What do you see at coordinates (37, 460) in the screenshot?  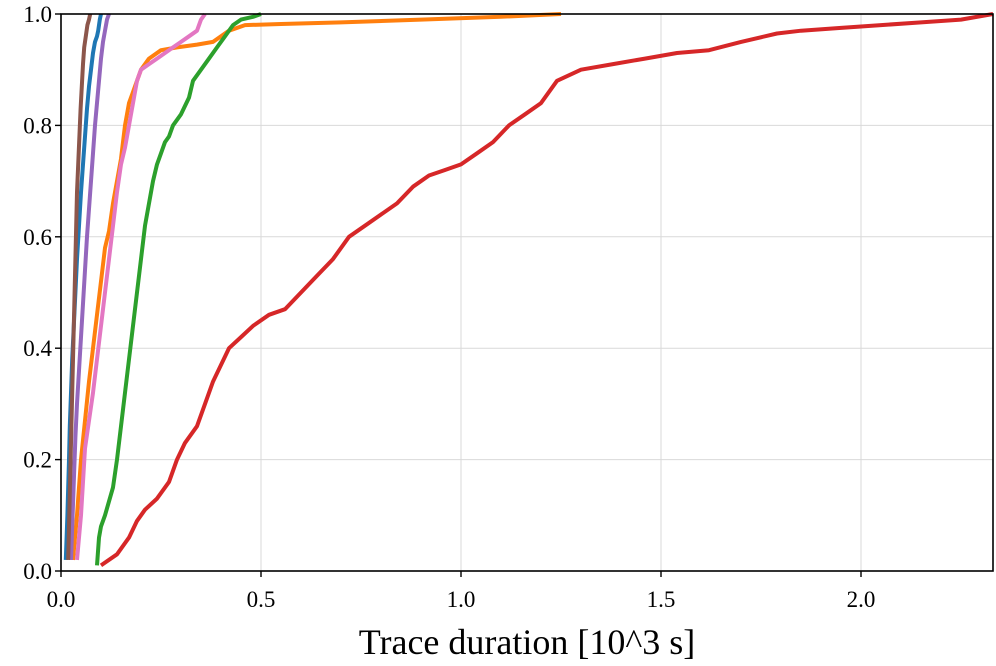 I see `y-tick-label: 0.2` at bounding box center [37, 460].